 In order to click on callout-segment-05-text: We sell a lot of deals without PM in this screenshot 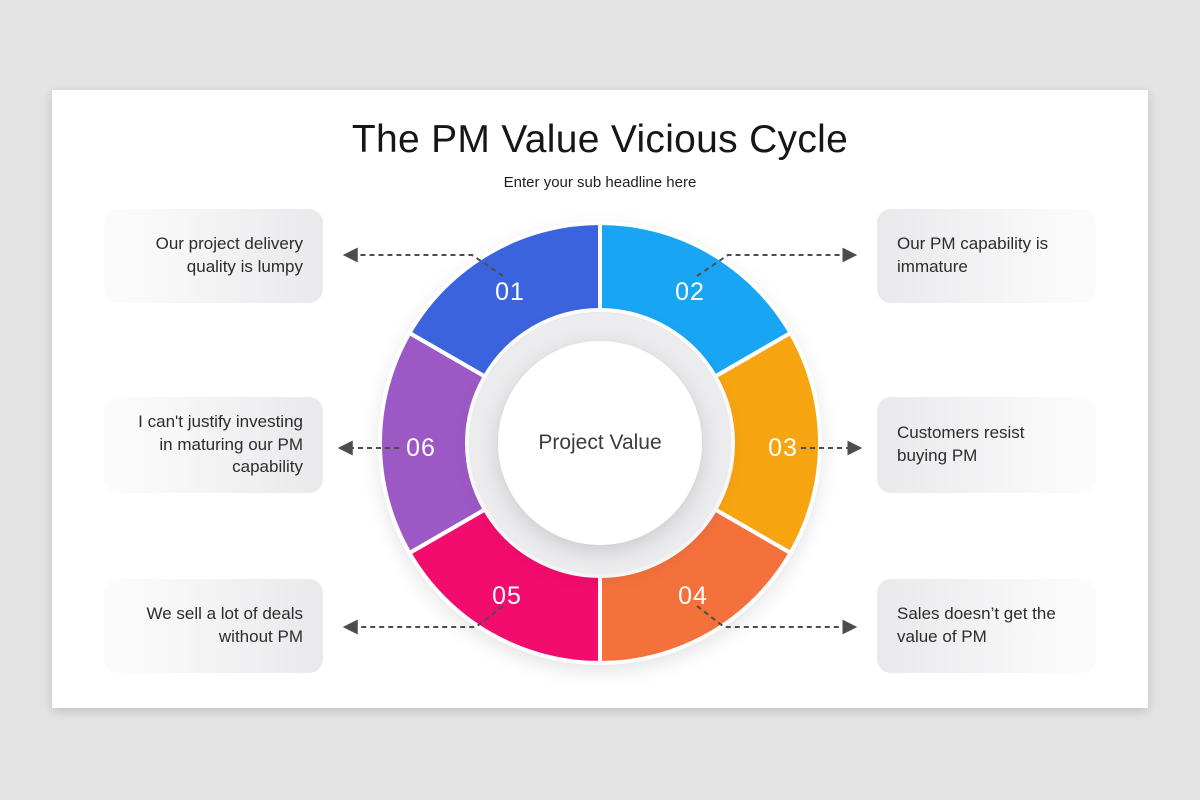, I will do `click(224, 625)`.